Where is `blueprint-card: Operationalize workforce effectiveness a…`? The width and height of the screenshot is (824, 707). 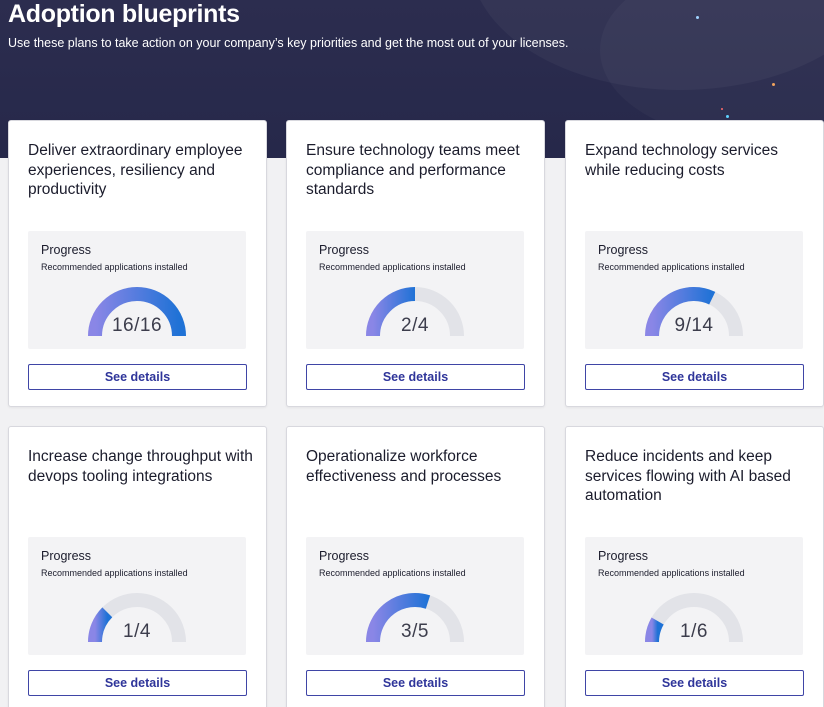 blueprint-card: Operationalize workforce effectiveness a… is located at coordinates (415, 566).